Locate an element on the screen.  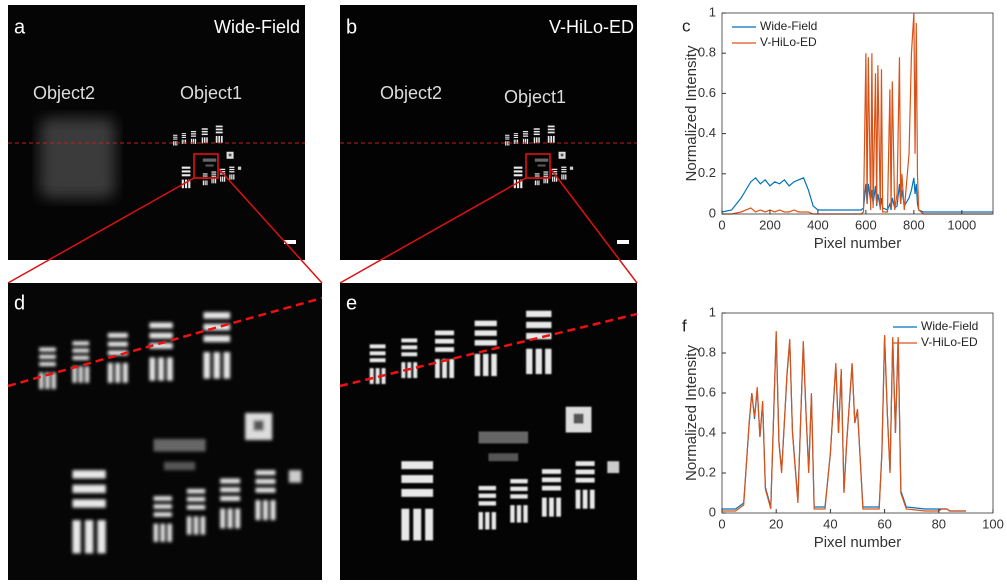
x-tick-label: 80 is located at coordinates (939, 523).